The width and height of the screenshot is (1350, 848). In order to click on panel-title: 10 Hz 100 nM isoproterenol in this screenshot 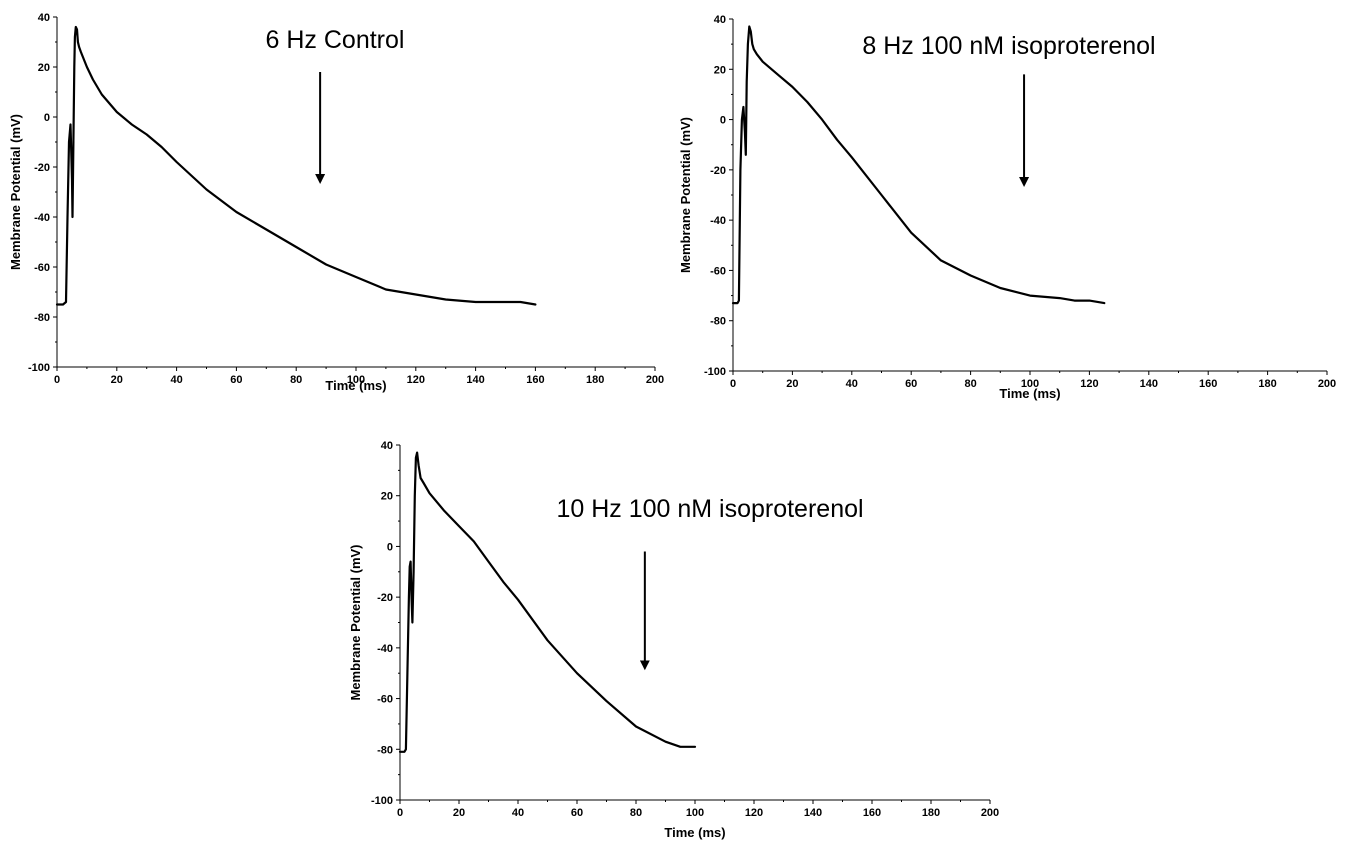, I will do `click(709, 509)`.